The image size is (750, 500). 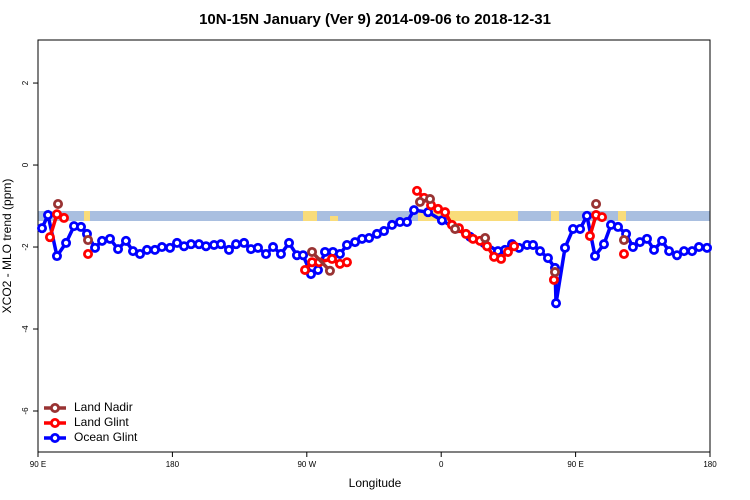 What do you see at coordinates (7, 246) in the screenshot?
I see `y-axis-label: XCO2 - MLO trend (ppm)` at bounding box center [7, 246].